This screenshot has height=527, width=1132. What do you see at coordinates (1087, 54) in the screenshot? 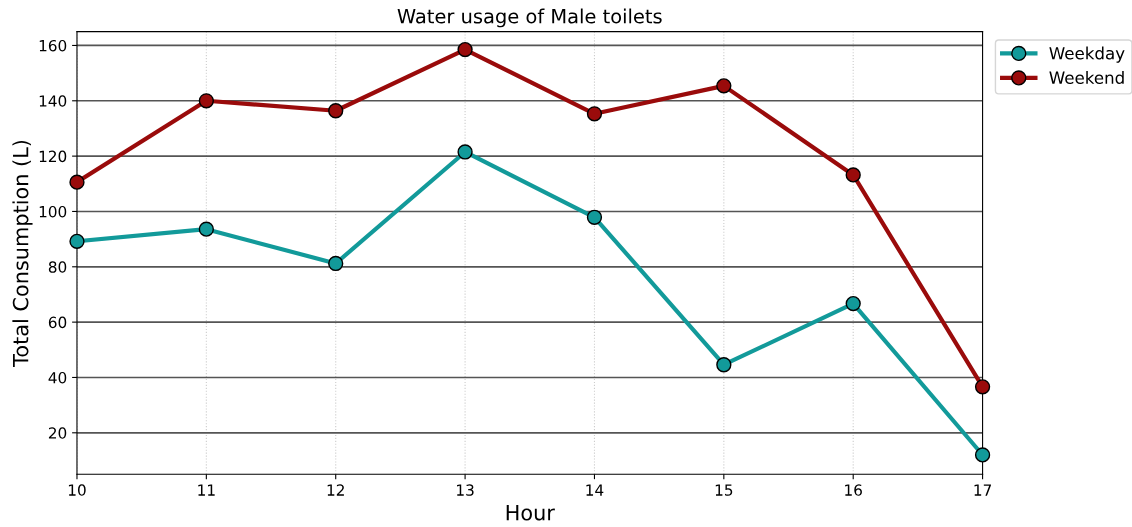
I see `legend-label: Weekday` at bounding box center [1087, 54].